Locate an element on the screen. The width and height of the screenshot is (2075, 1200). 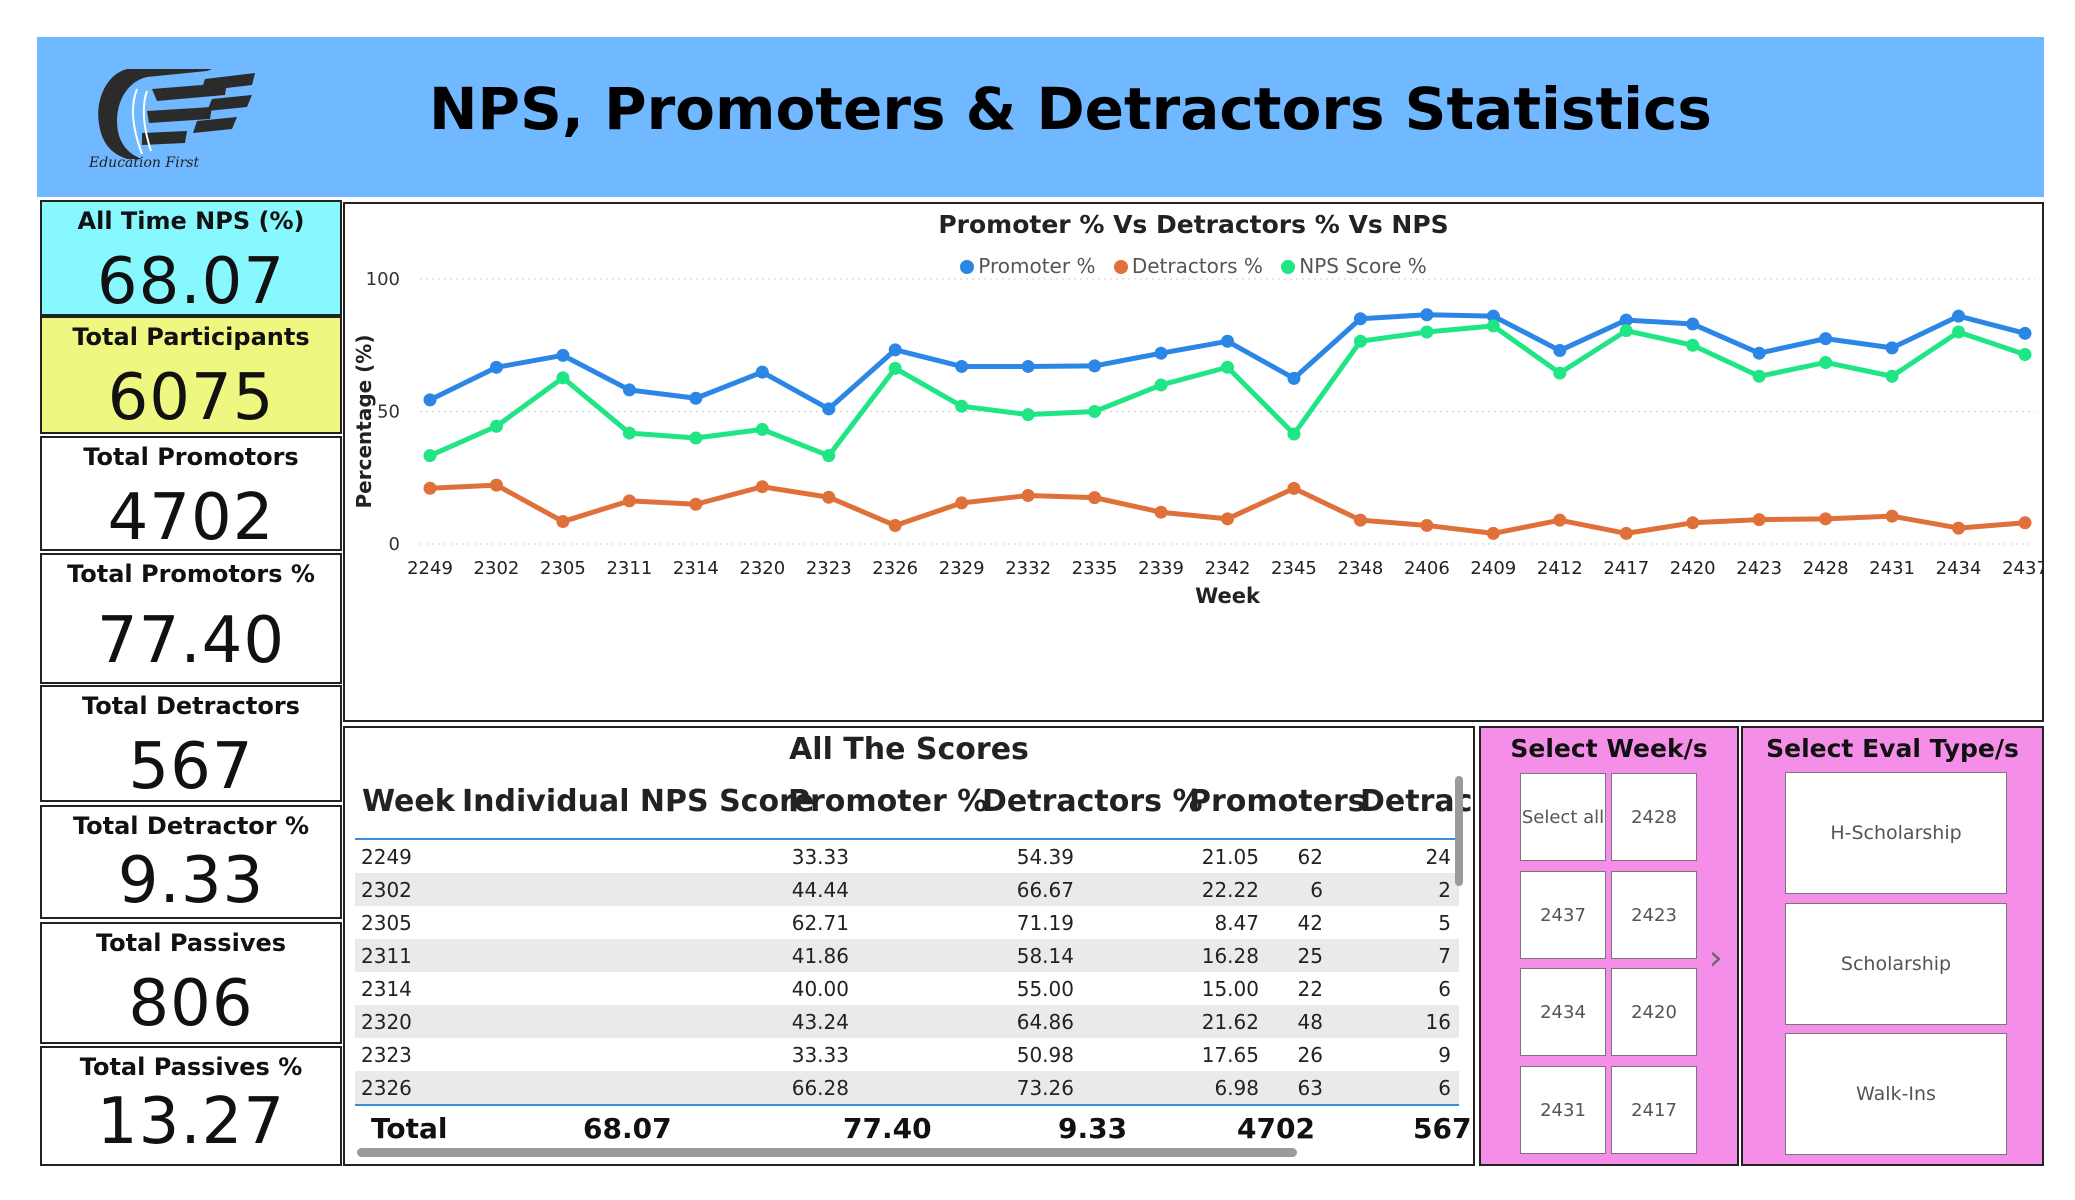
table-cell: 2302 is located at coordinates (386, 890).